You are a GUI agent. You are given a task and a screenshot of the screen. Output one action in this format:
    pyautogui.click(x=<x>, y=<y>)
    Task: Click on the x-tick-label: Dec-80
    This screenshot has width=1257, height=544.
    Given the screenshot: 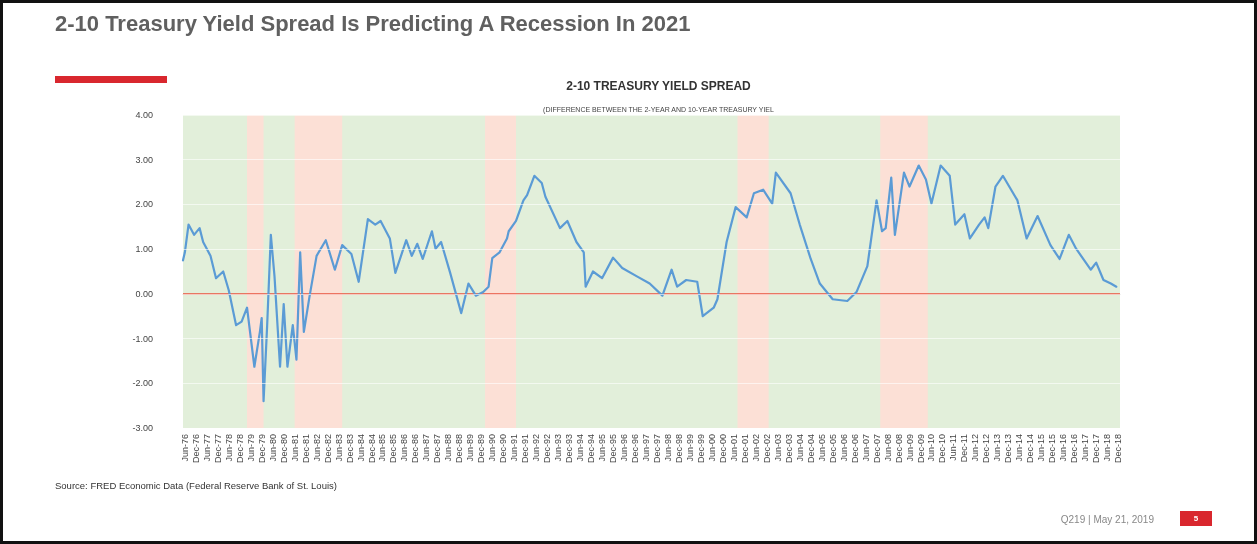 What is the action you would take?
    pyautogui.click(x=283, y=449)
    